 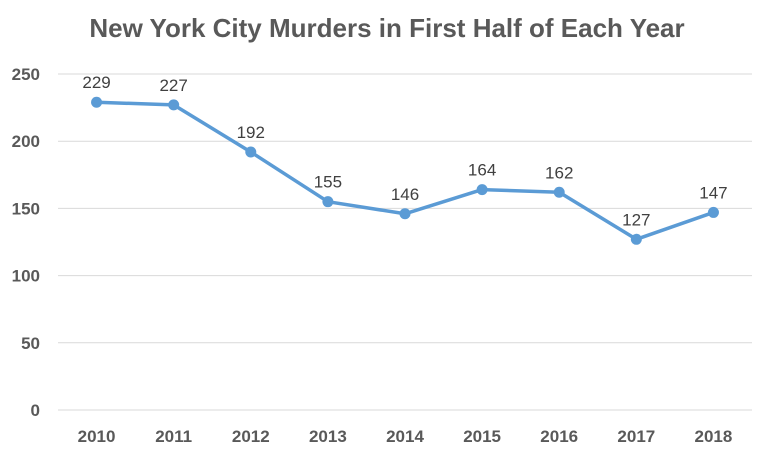 I want to click on x-axis-ticks: 2010 2011 2012 2013 2014 2015 2016 2017 2018, so click(x=405, y=436).